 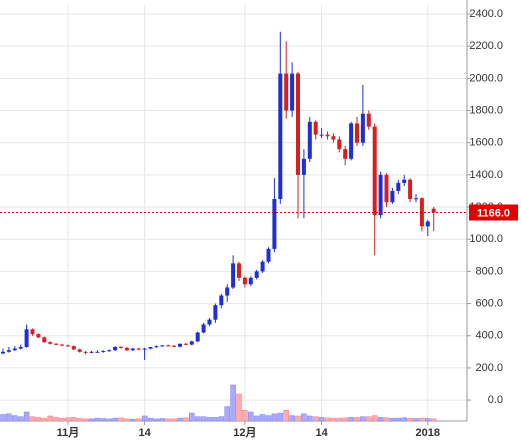 I want to click on y-tick-label: 1800.0, so click(x=486, y=110).